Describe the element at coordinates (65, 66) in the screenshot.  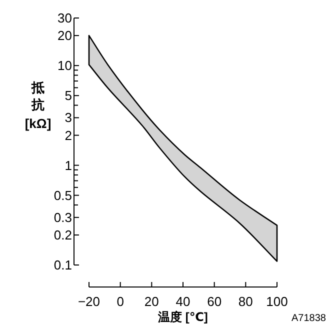
I see `y-tick-label: 10` at that location.